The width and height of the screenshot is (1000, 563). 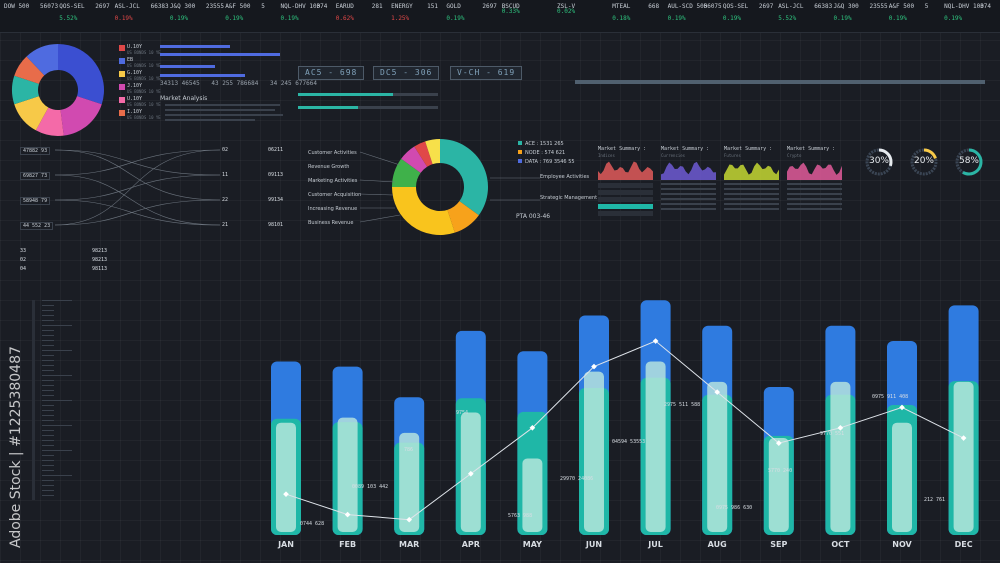 What do you see at coordinates (23, 251) in the screenshot?
I see `stat-idx: 33` at bounding box center [23, 251].